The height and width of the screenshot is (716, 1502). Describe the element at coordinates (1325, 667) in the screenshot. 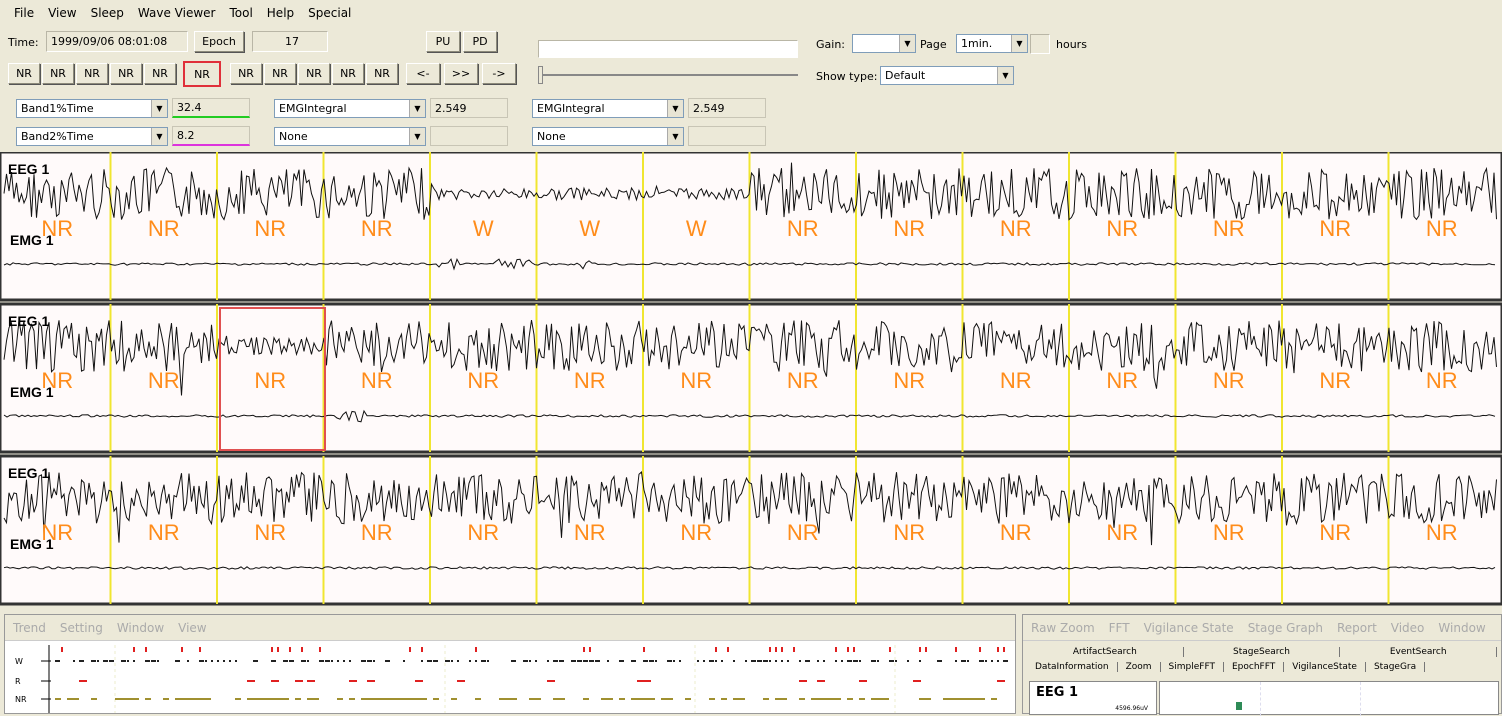

I see `subtab-vigilancestate: VigilanceState` at that location.